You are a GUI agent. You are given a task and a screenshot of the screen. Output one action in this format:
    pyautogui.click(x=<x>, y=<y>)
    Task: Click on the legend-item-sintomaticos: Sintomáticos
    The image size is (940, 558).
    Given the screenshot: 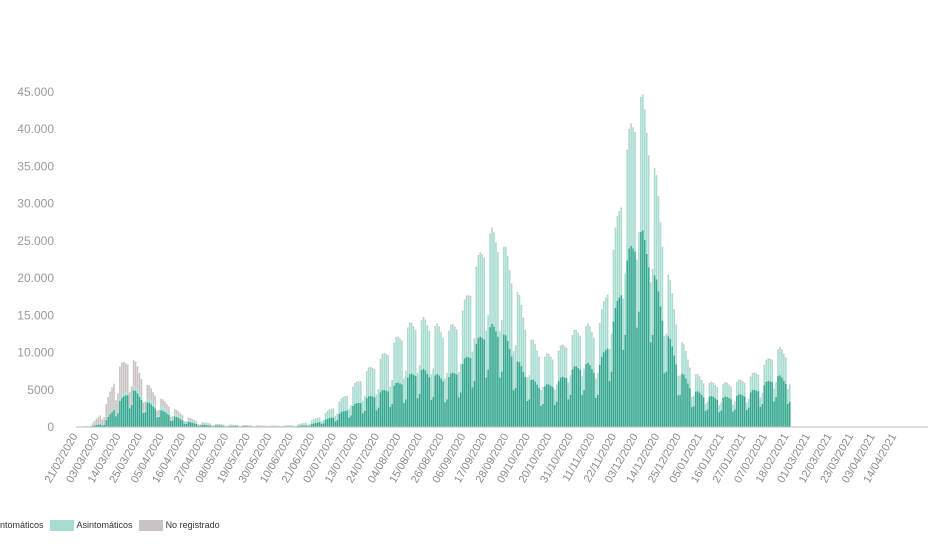 What is the action you would take?
    pyautogui.click(x=22, y=525)
    